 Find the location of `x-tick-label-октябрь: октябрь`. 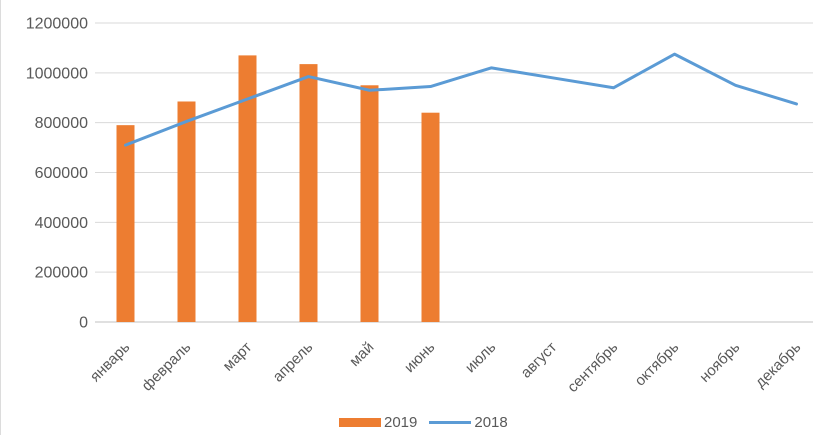

x-tick-label-октябрь: октябрь is located at coordinates (657, 364).